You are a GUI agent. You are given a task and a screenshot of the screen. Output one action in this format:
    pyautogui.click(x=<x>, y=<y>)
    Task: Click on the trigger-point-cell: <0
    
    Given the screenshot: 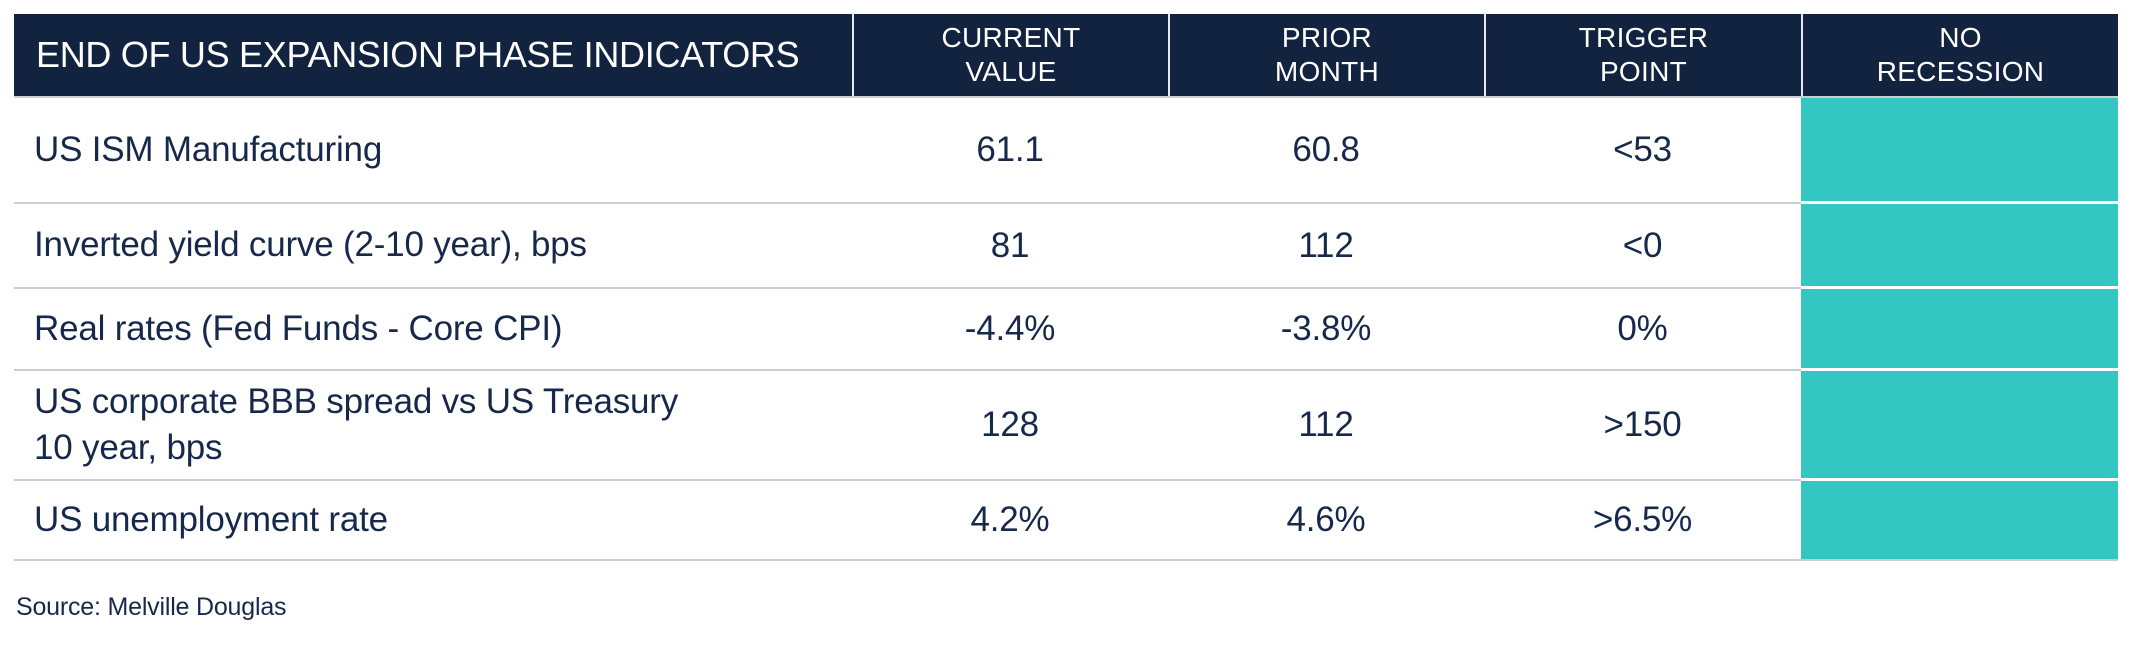 What is the action you would take?
    pyautogui.click(x=1642, y=246)
    